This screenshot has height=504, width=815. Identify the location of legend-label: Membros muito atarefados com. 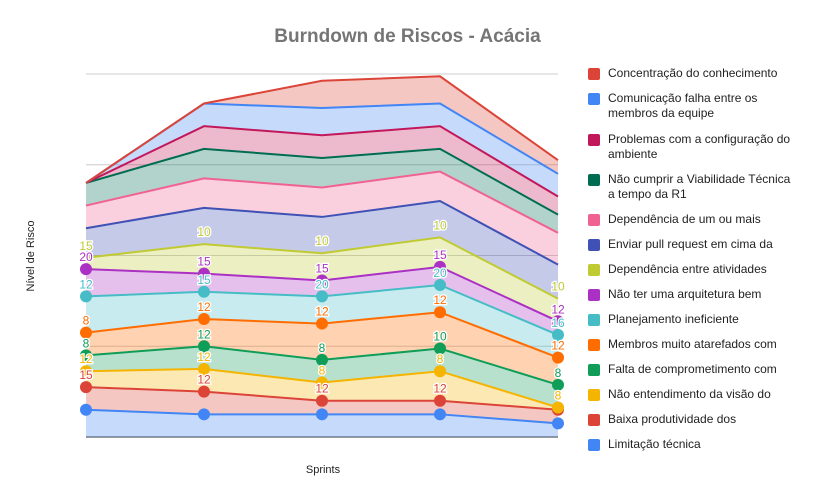
(692, 344).